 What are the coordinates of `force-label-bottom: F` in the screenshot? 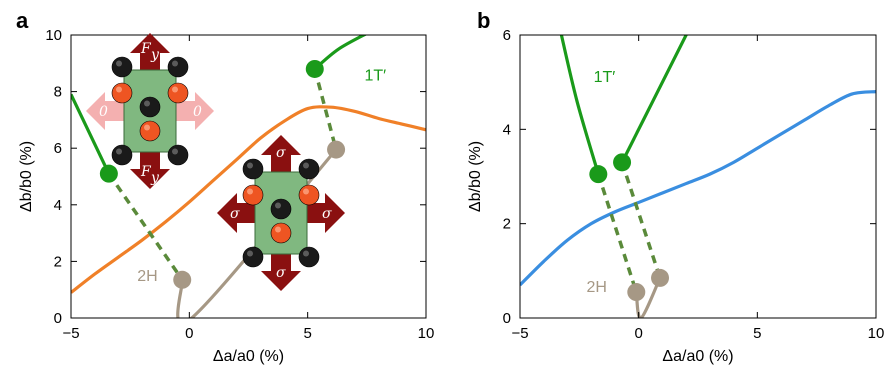 It's located at (146, 172).